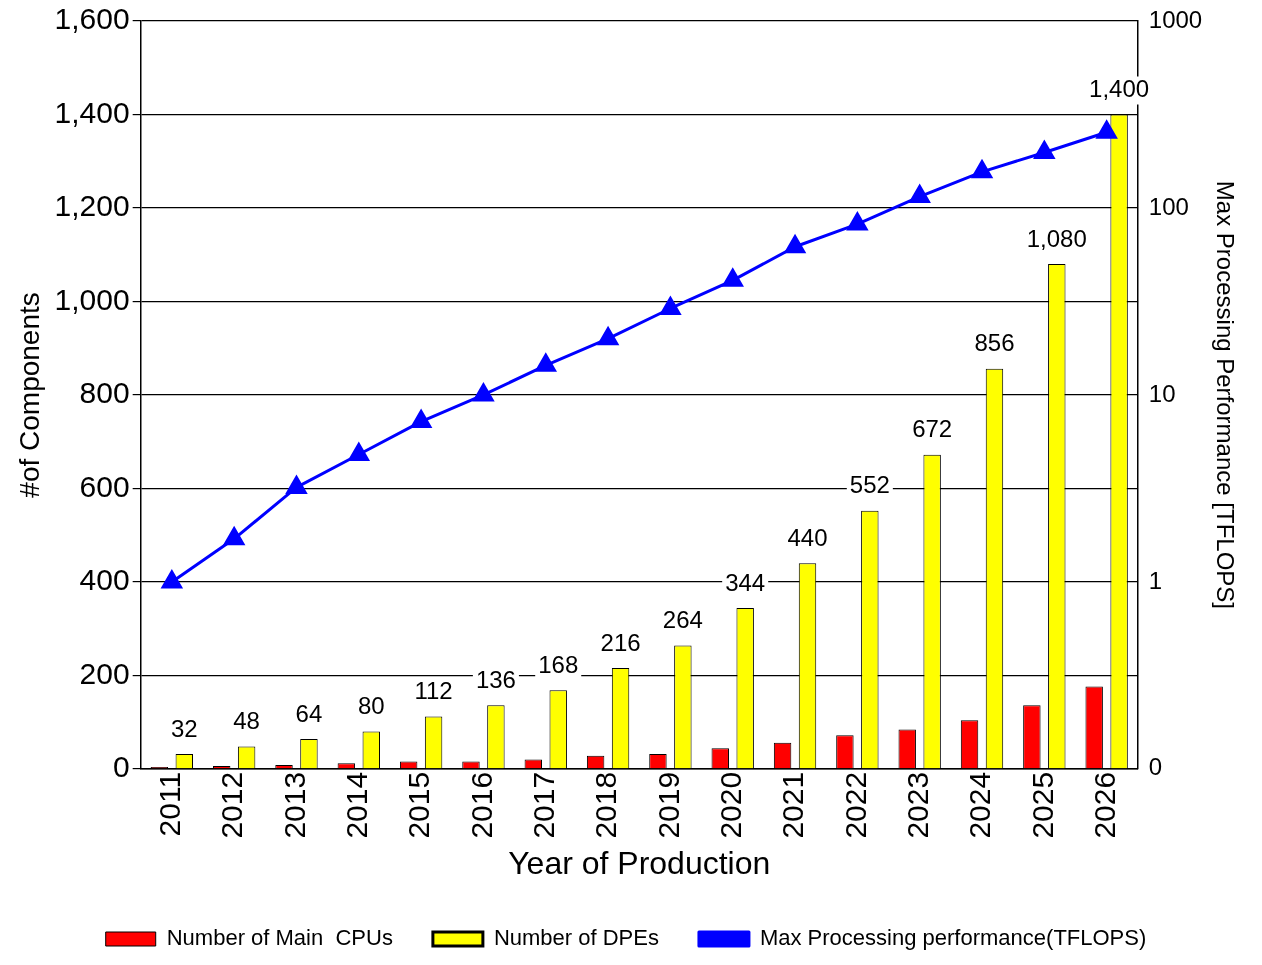 This screenshot has width=1262, height=965. Describe the element at coordinates (419, 805) in the screenshot. I see `x-tick-label: 2015` at that location.